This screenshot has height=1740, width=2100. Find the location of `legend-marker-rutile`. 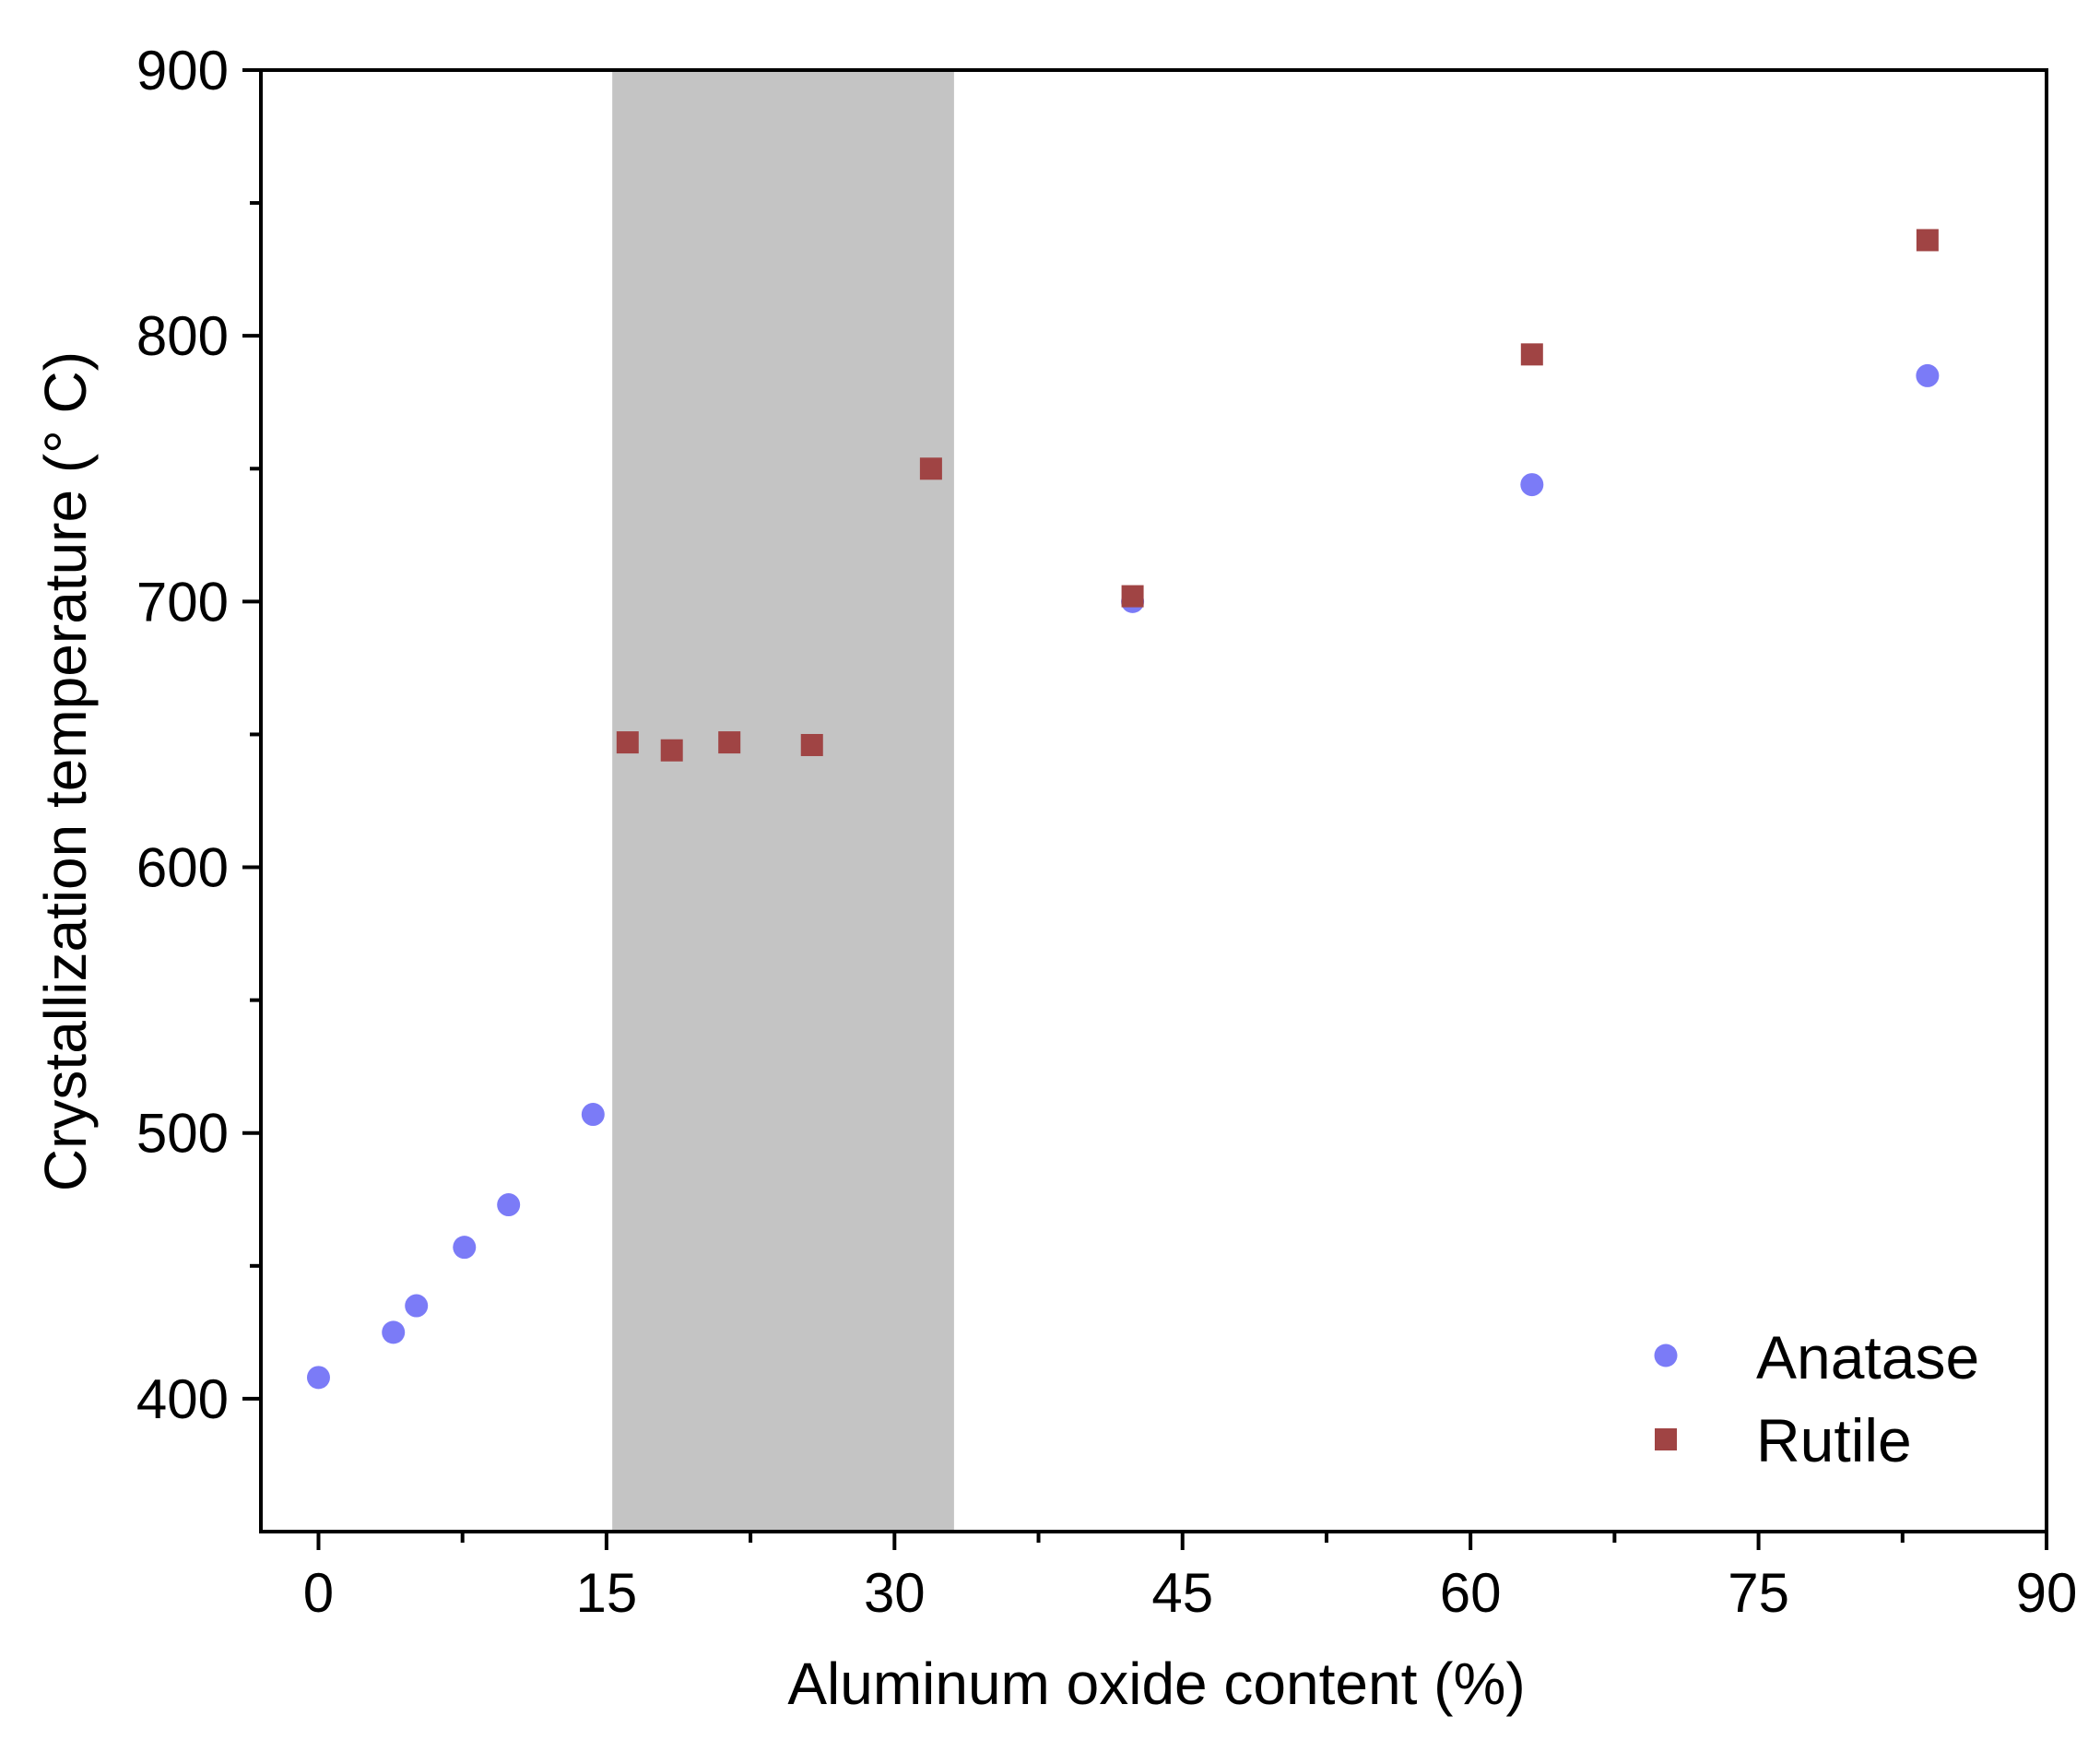

legend-marker-rutile is located at coordinates (1666, 1439).